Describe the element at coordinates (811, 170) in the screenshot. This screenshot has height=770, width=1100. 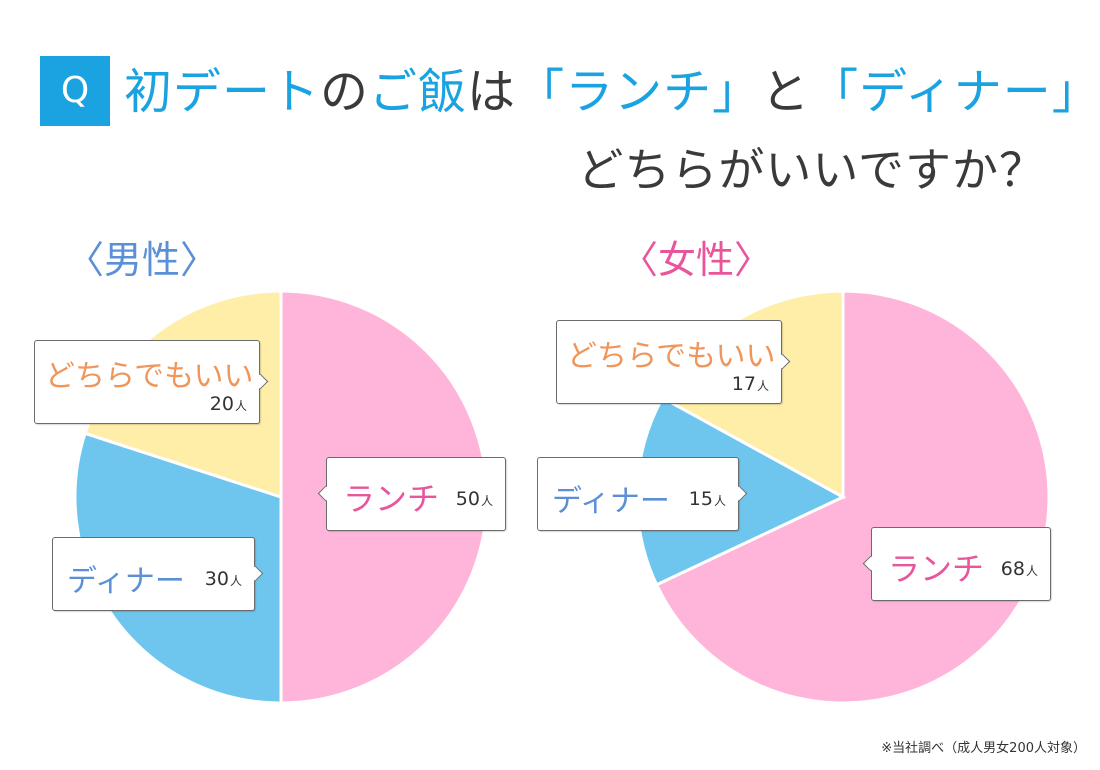
I see `page-title-line2: どちらがいいですか？` at that location.